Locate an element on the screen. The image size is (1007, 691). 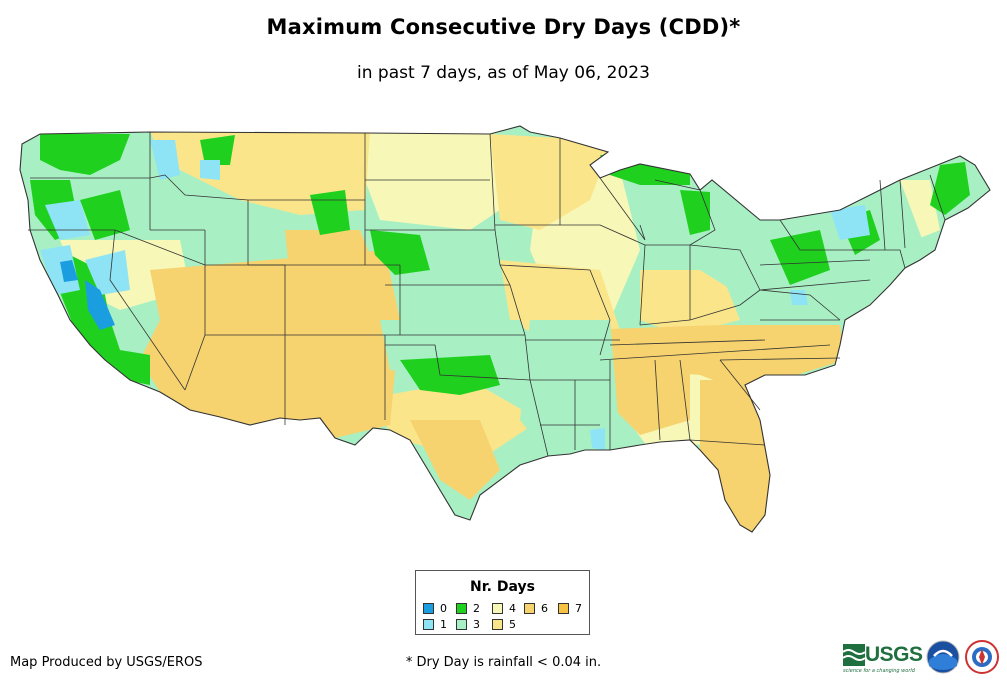
legend-item-3: 3 is located at coordinates (468, 624).